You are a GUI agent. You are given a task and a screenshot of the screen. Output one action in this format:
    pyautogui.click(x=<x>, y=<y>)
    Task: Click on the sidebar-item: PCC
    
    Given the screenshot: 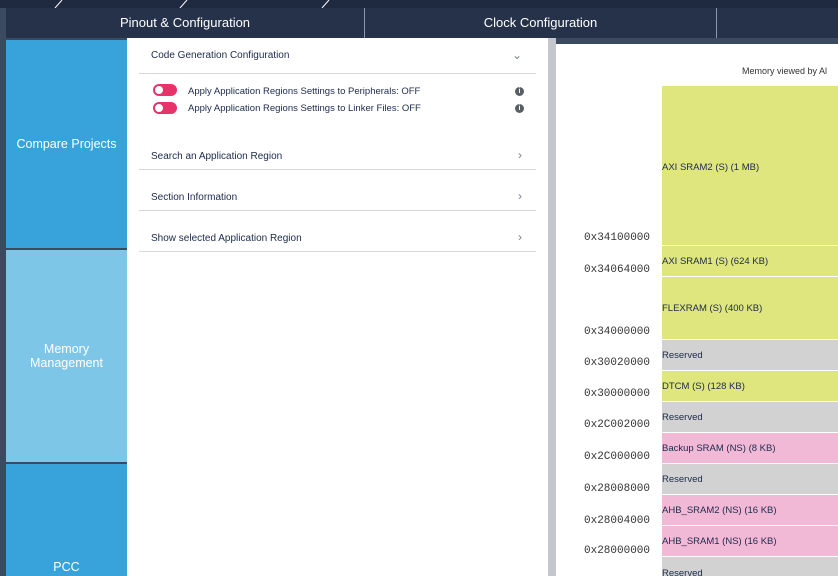 What is the action you would take?
    pyautogui.click(x=66, y=520)
    